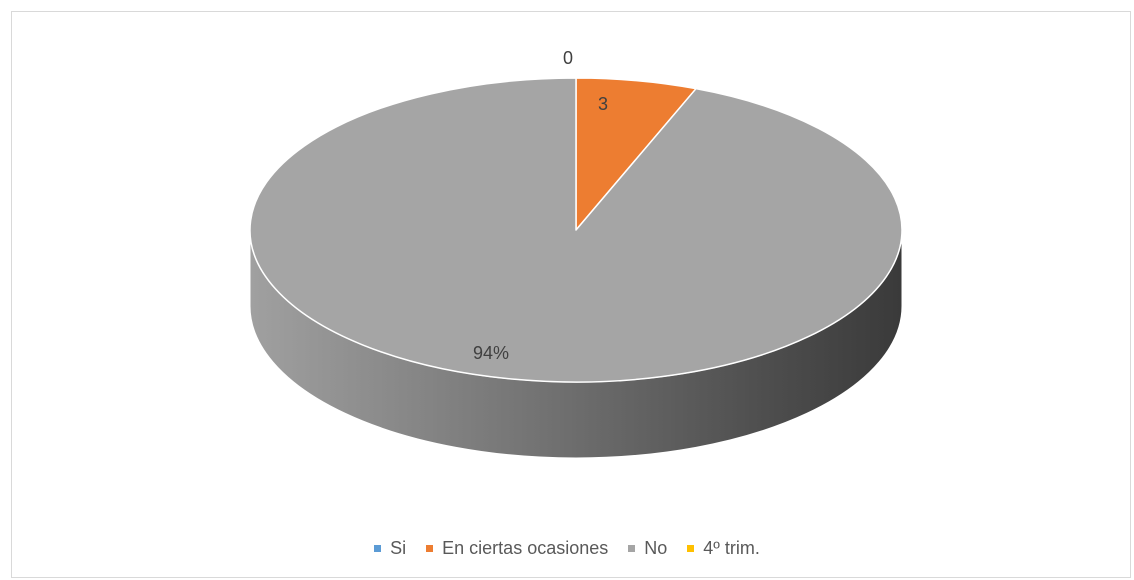  What do you see at coordinates (398, 548) in the screenshot?
I see `legend-label: Si` at bounding box center [398, 548].